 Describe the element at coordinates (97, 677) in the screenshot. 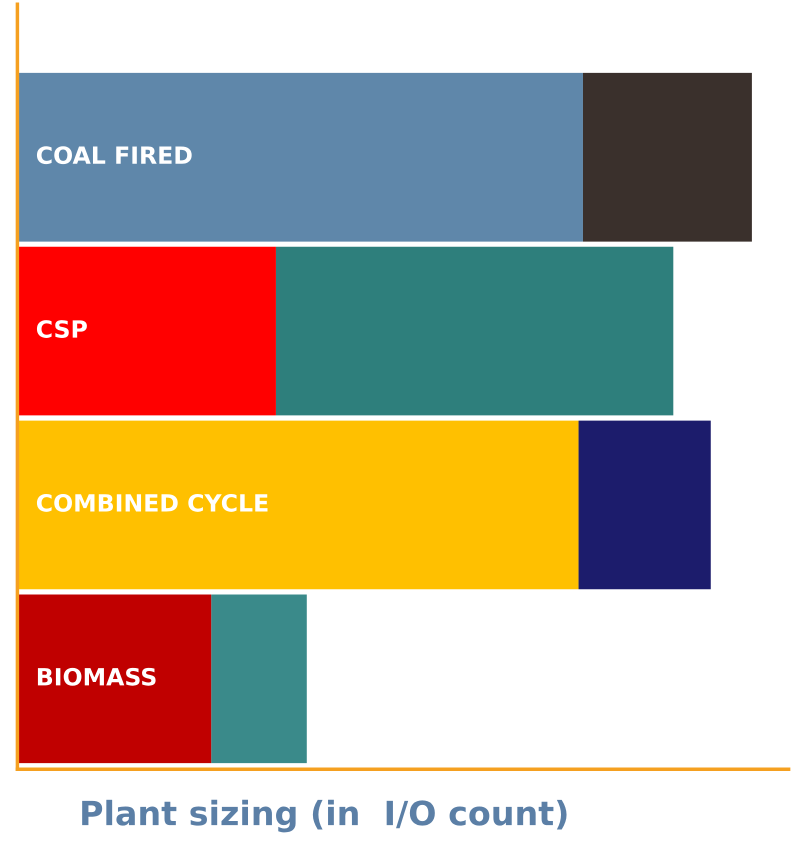

I see `y-tick-label: BIOMASS` at that location.